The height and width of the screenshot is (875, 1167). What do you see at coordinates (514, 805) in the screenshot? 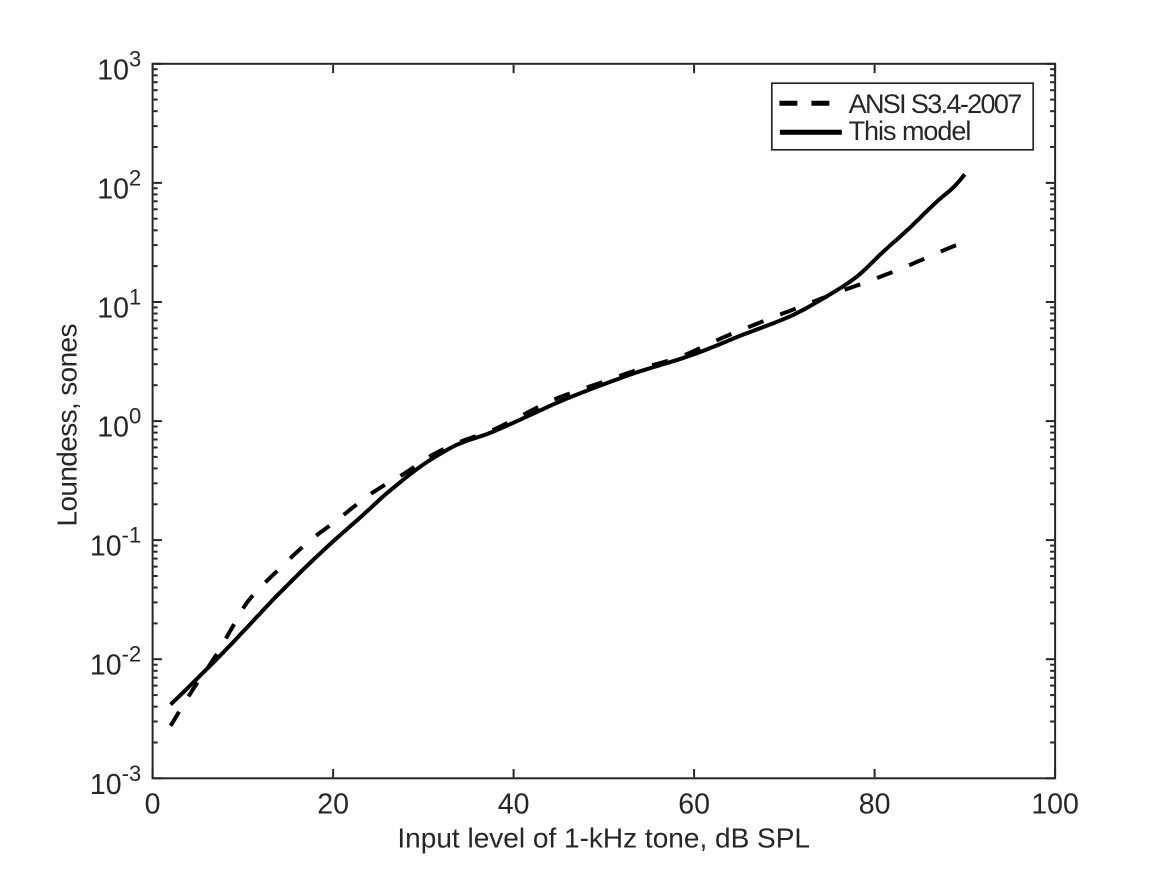
I see `svg-text: 40` at bounding box center [514, 805].